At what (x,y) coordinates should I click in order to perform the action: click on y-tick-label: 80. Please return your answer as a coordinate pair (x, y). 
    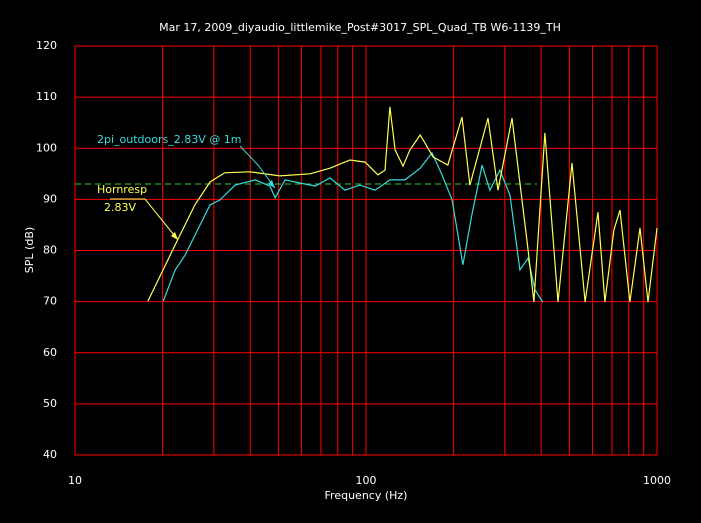
    Looking at the image, I should click on (50, 250).